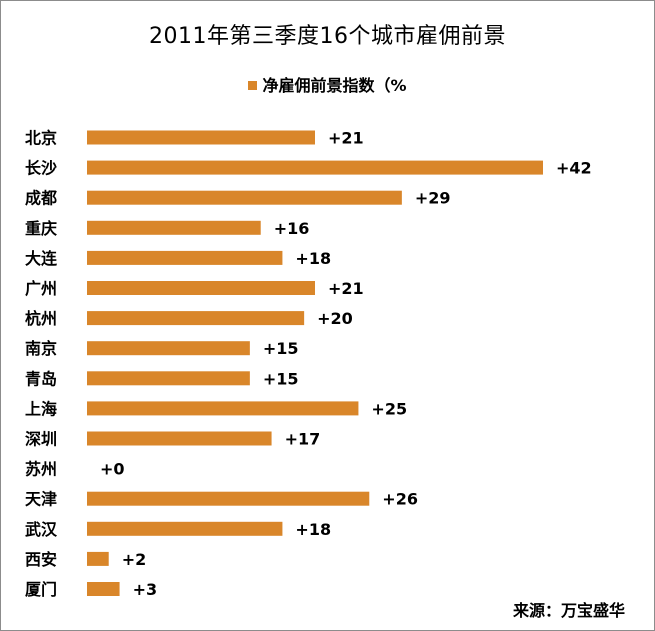 The height and width of the screenshot is (631, 655). Describe the element at coordinates (41, 378) in the screenshot. I see `category-label: 青岛` at that location.